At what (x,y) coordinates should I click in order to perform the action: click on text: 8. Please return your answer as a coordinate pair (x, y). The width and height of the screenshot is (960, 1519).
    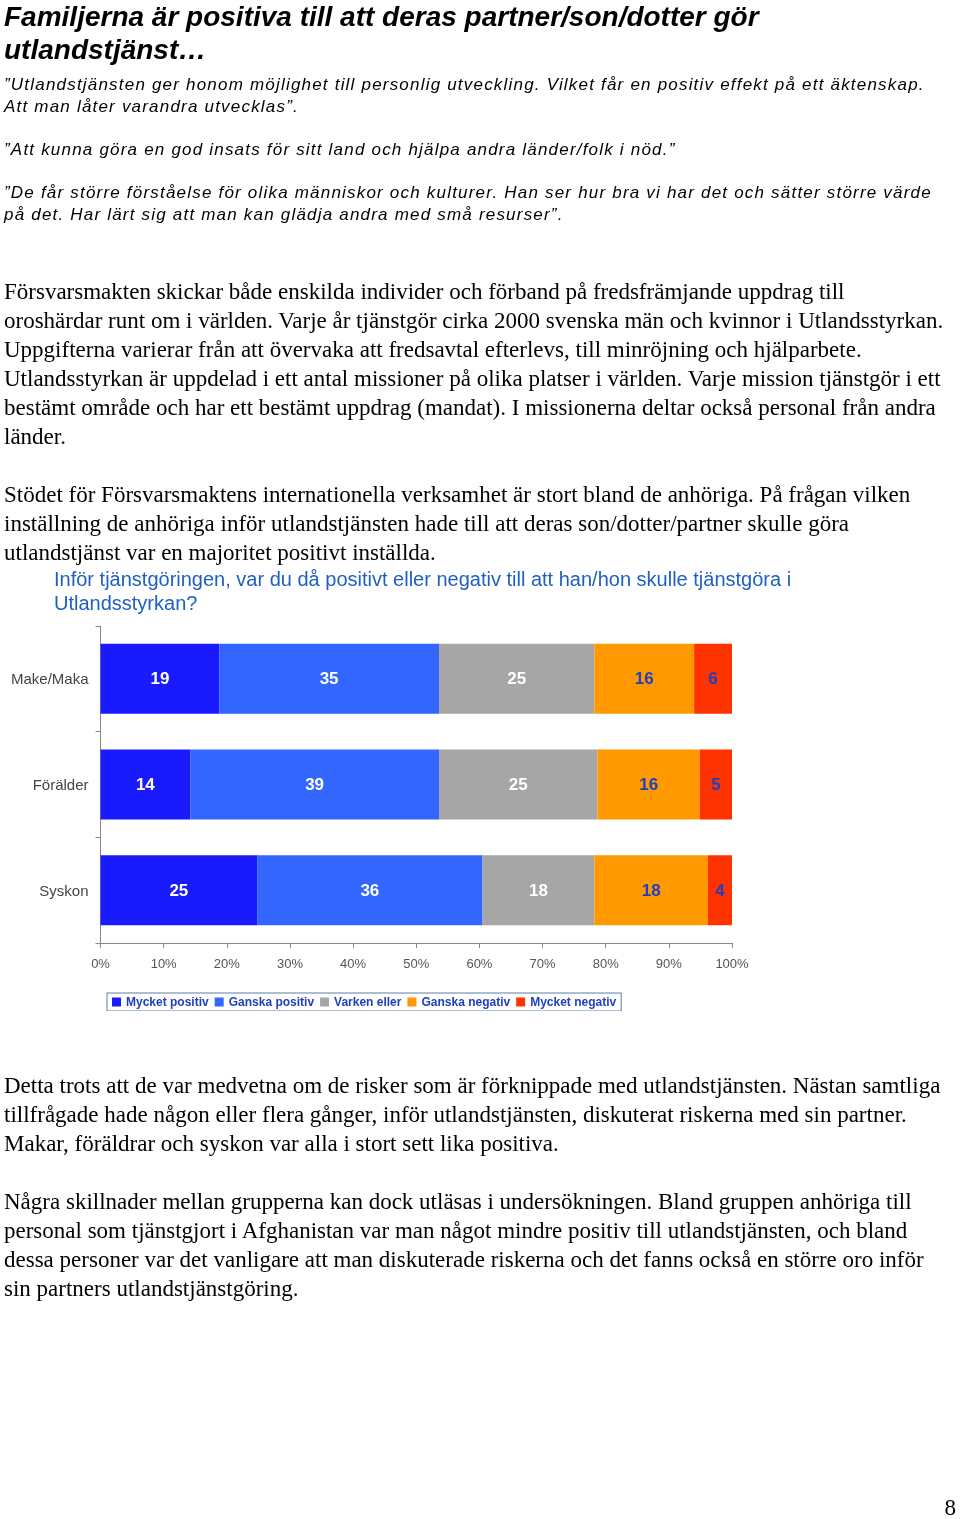
    Looking at the image, I should click on (950, 1507).